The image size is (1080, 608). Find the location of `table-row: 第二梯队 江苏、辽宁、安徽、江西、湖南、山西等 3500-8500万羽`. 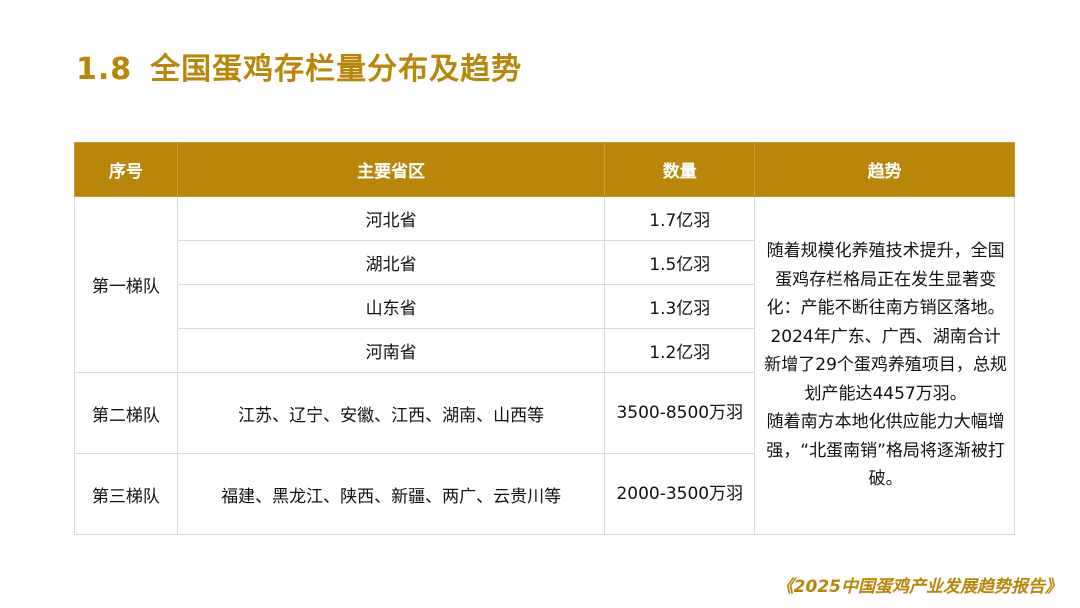

table-row: 第二梯队 江苏、辽宁、安徽、江西、湖南、山西等 3500-8500万羽 is located at coordinates (544, 413).